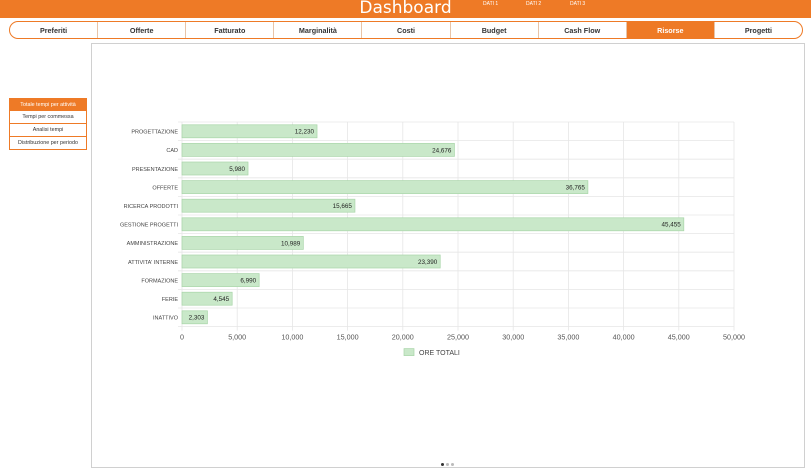 This screenshot has height=473, width=811. Describe the element at coordinates (48, 130) in the screenshot. I see `sidebar-item-analisi-tempi: Analisi tempi` at that location.